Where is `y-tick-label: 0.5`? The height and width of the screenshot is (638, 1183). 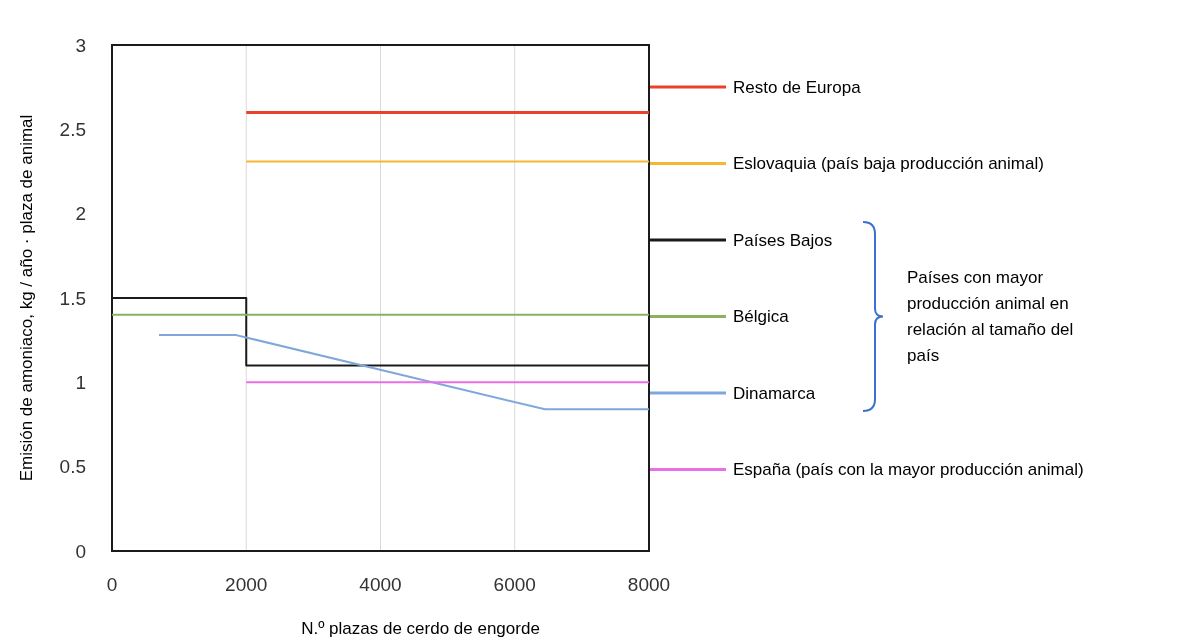 y-tick-label: 0.5 is located at coordinates (72, 467).